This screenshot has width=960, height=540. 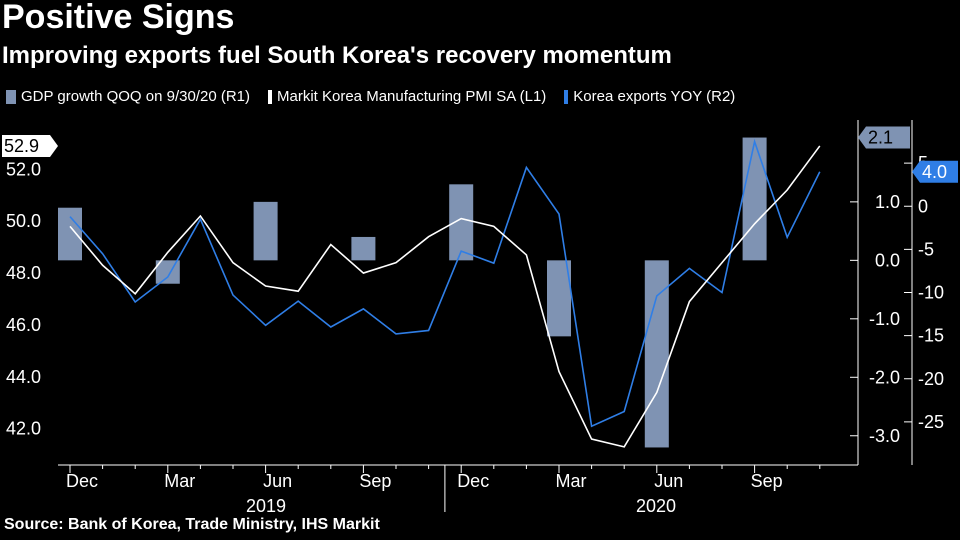 I want to click on left-tick-label-5: 52.0, so click(x=23, y=169).